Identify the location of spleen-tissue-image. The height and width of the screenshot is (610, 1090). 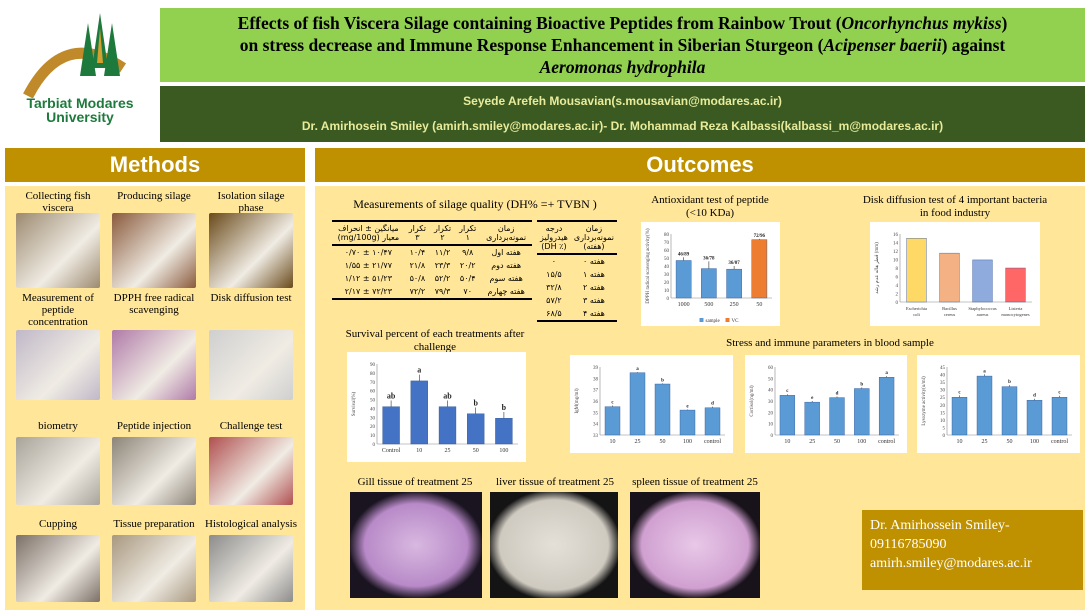
(695, 545).